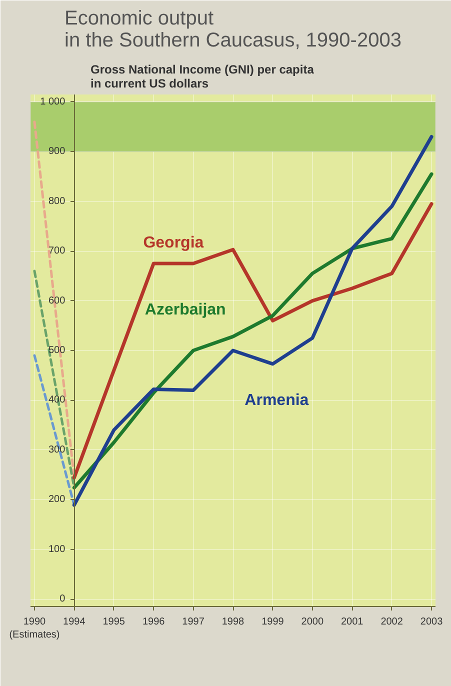 The height and width of the screenshot is (686, 451). Describe the element at coordinates (57, 549) in the screenshot. I see `y-tick-label: 100` at that location.